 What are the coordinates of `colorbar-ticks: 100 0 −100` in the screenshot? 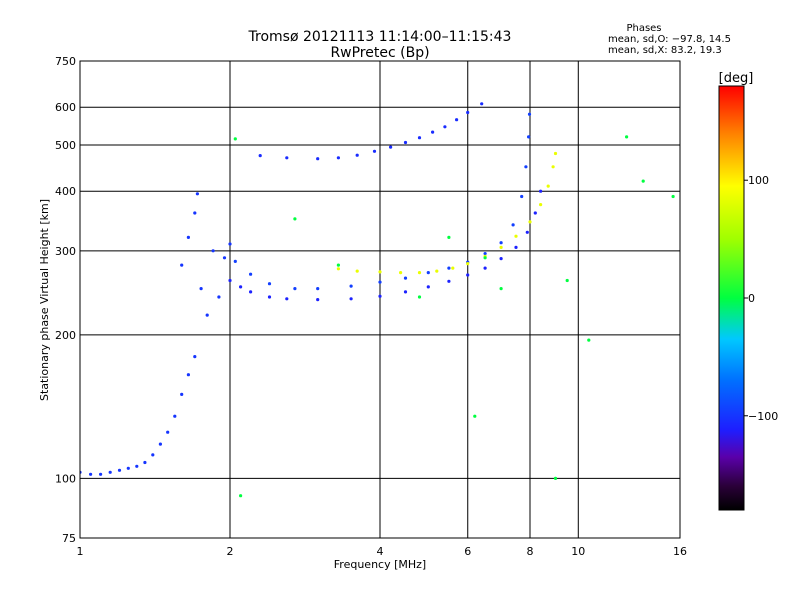 It's located at (761, 298).